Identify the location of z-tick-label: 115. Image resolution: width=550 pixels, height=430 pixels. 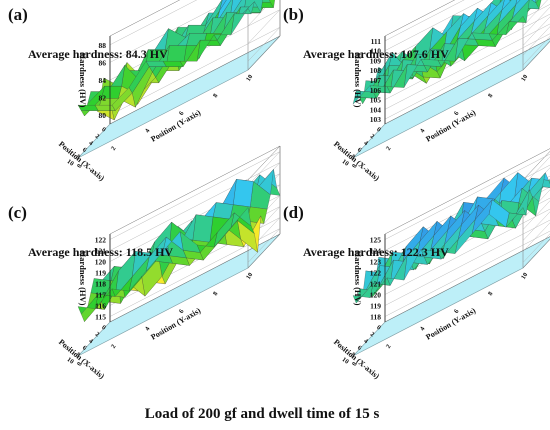
(100, 317).